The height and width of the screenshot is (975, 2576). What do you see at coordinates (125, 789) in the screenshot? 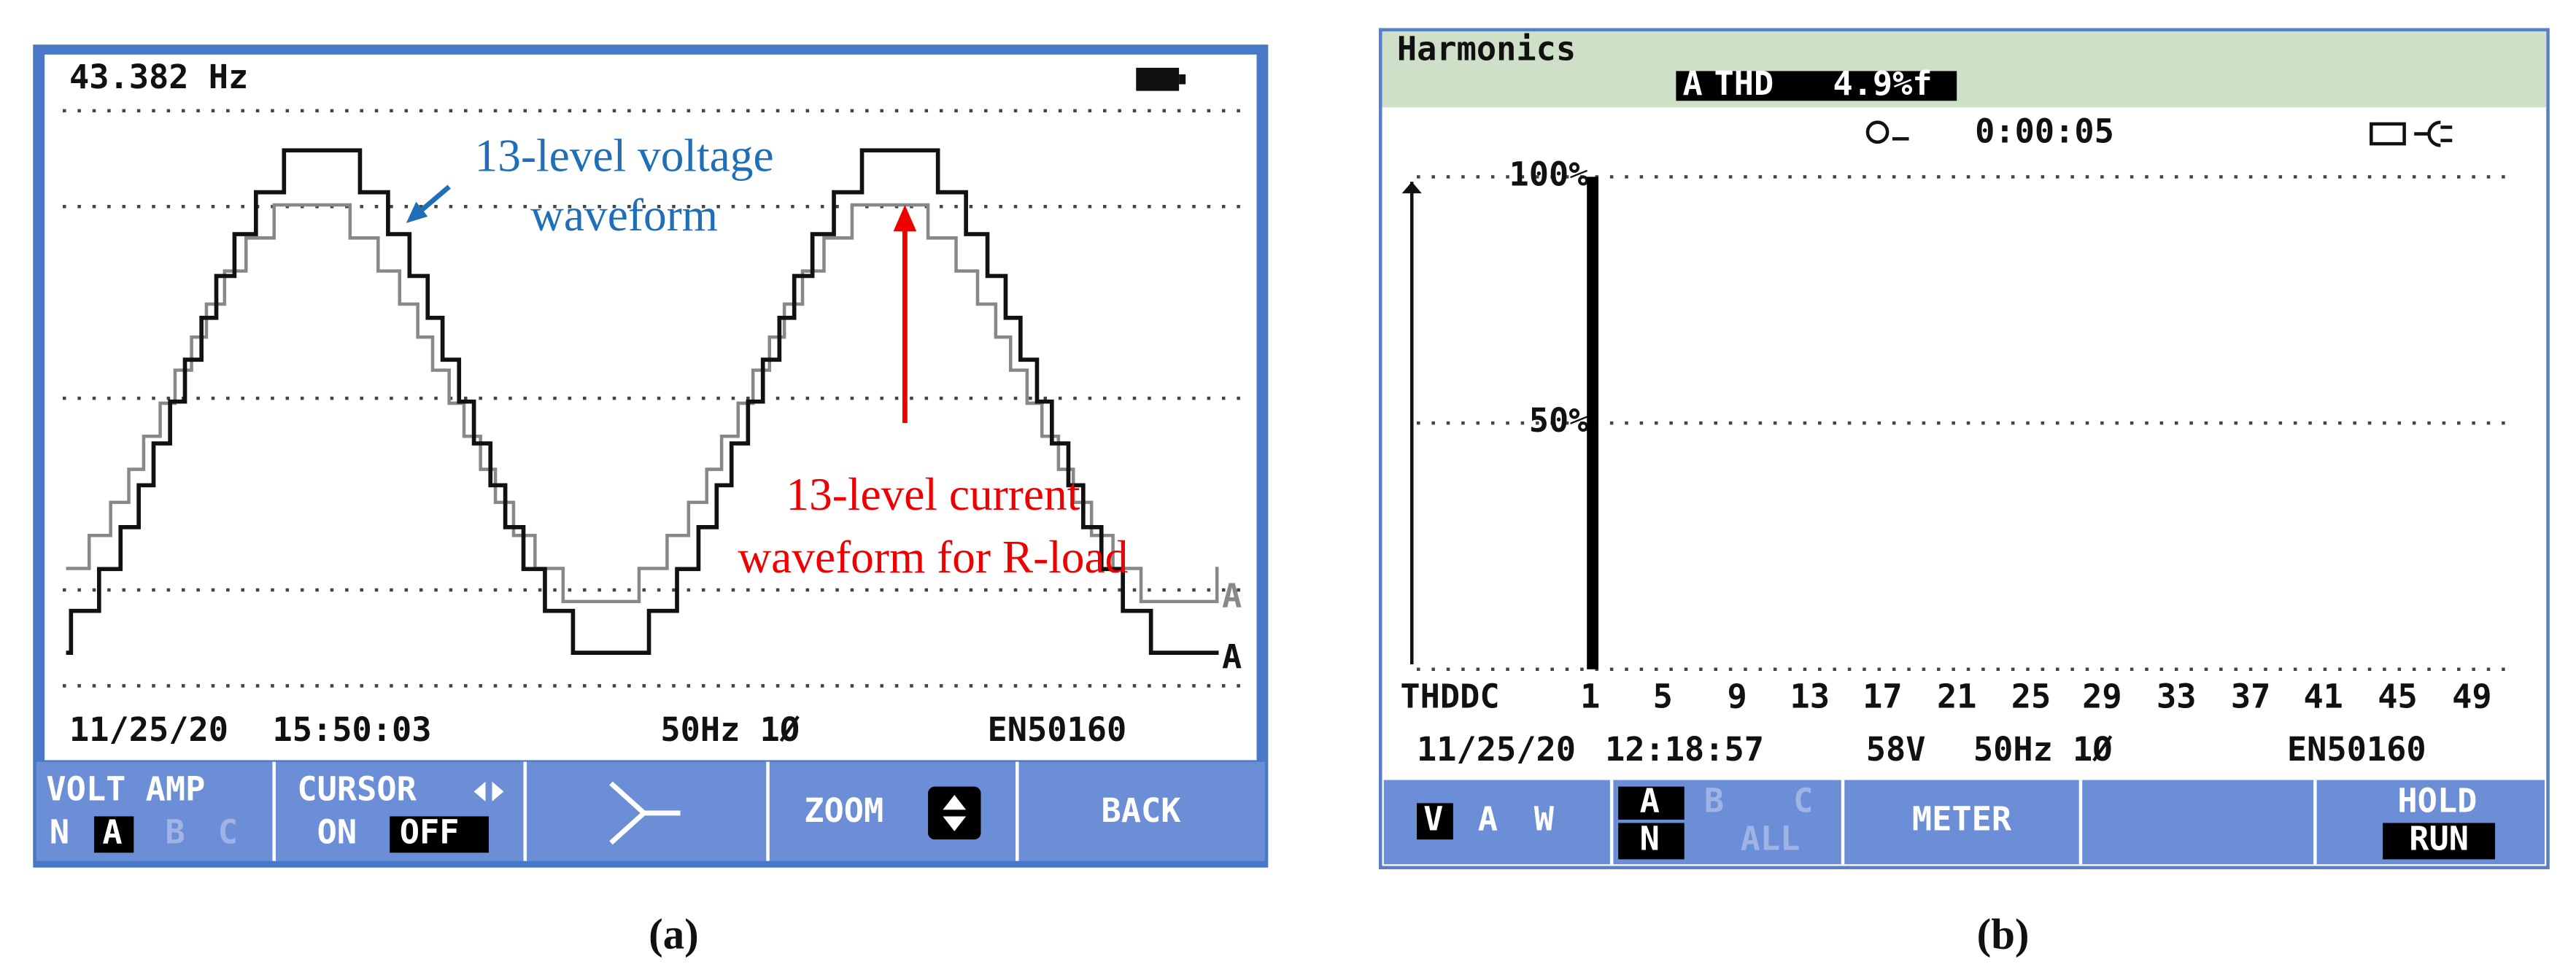
I see `menu-label: VOLT AMP` at bounding box center [125, 789].